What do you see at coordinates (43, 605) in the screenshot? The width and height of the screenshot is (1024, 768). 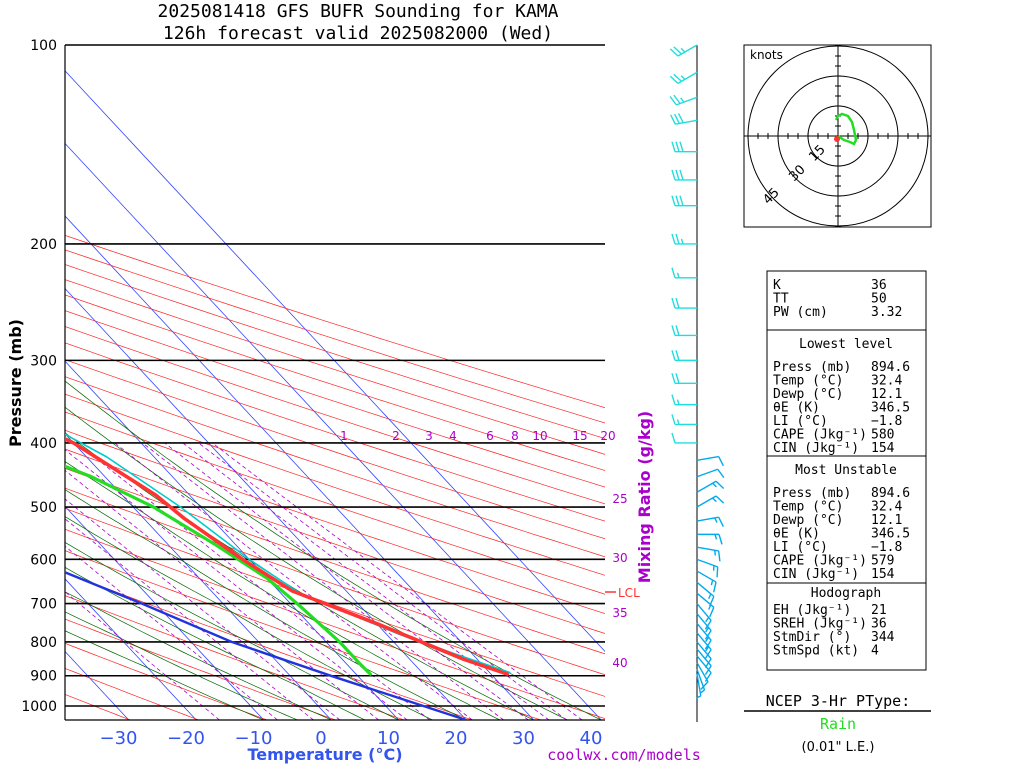 I see `pressure-tick-label: 700` at bounding box center [43, 605].